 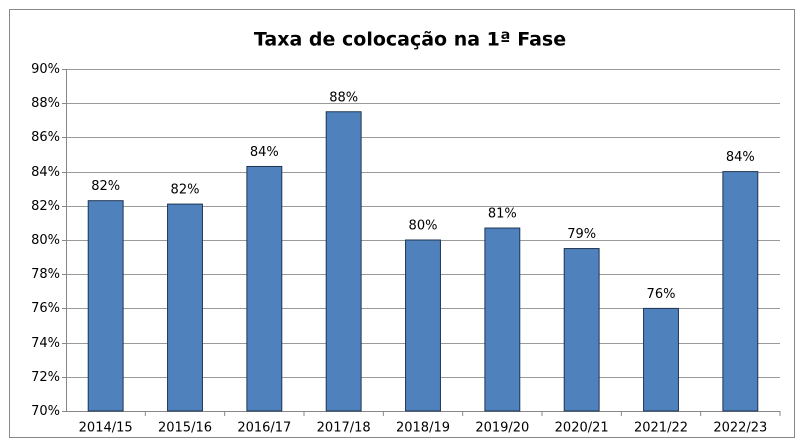 What do you see at coordinates (740, 428) in the screenshot?
I see `x-tick-label: 2022/23` at bounding box center [740, 428].